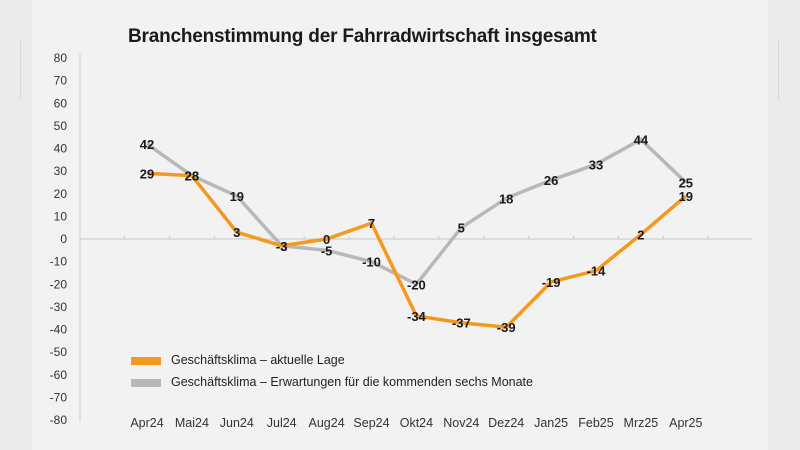 This screenshot has width=800, height=450. I want to click on data-label-current: -34, so click(417, 316).